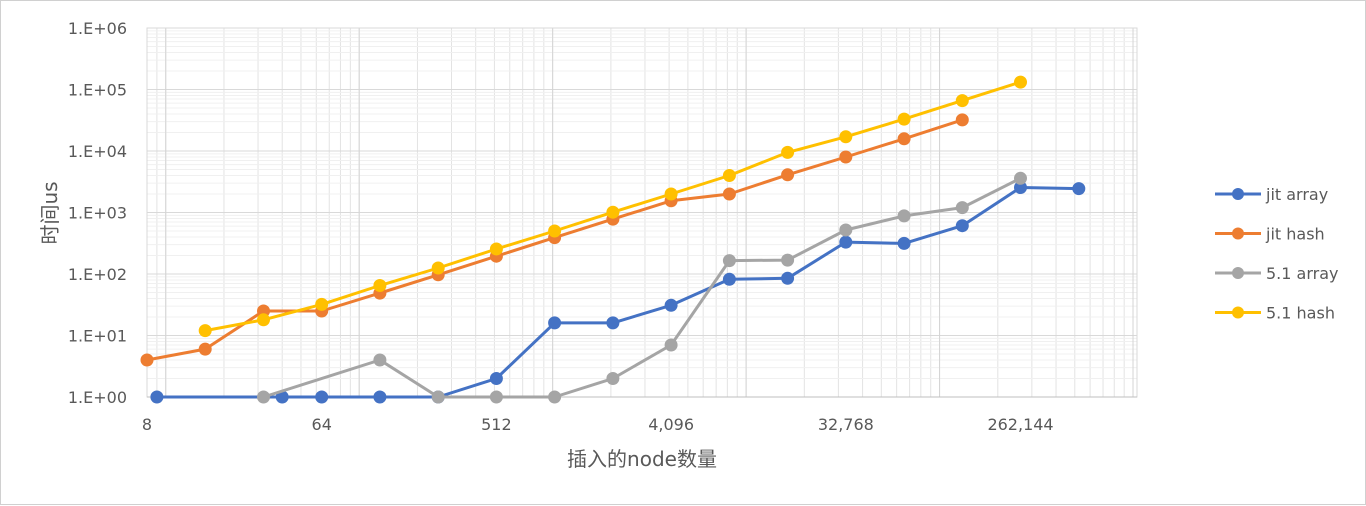 The image size is (1366, 506). What do you see at coordinates (1296, 194) in the screenshot?
I see `legend-label: jit array` at bounding box center [1296, 194].